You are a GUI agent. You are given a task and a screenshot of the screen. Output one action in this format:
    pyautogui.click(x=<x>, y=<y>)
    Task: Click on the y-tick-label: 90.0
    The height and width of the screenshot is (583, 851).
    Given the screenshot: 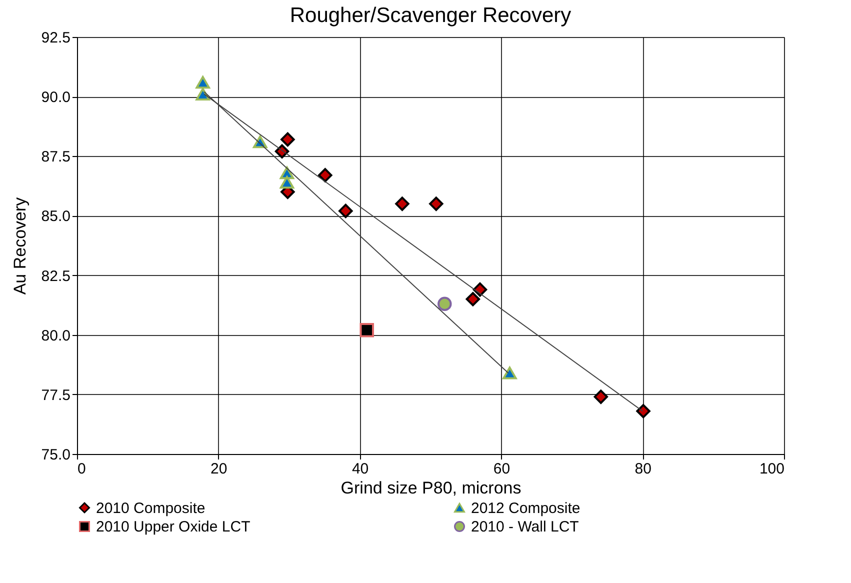 What is the action you would take?
    pyautogui.click(x=55, y=97)
    